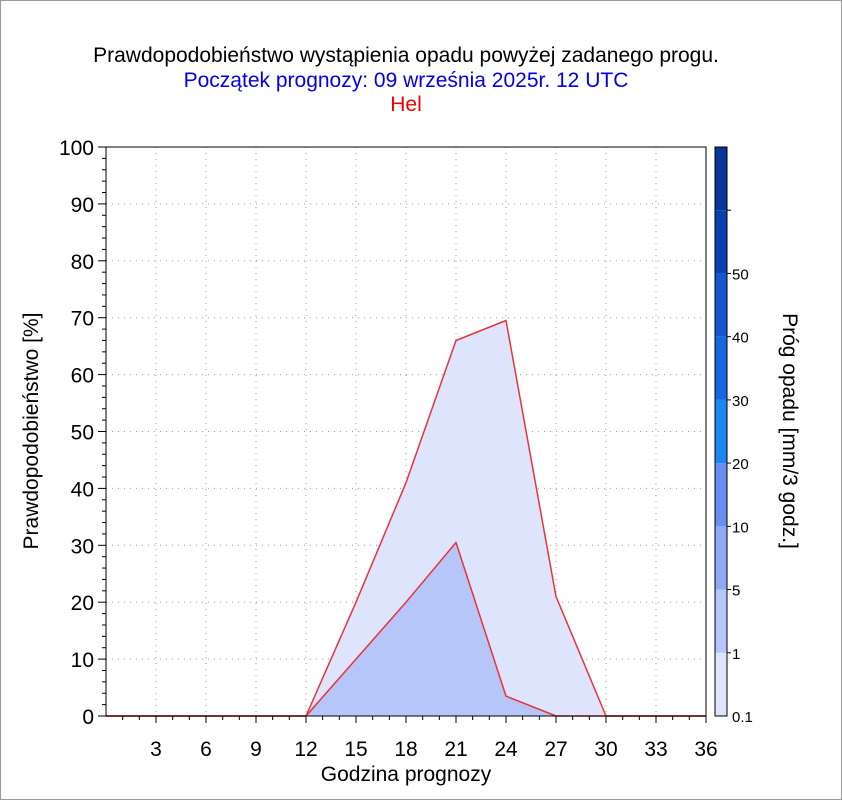  Describe the element at coordinates (506, 749) in the screenshot. I see `x-tick-label: 24` at that location.